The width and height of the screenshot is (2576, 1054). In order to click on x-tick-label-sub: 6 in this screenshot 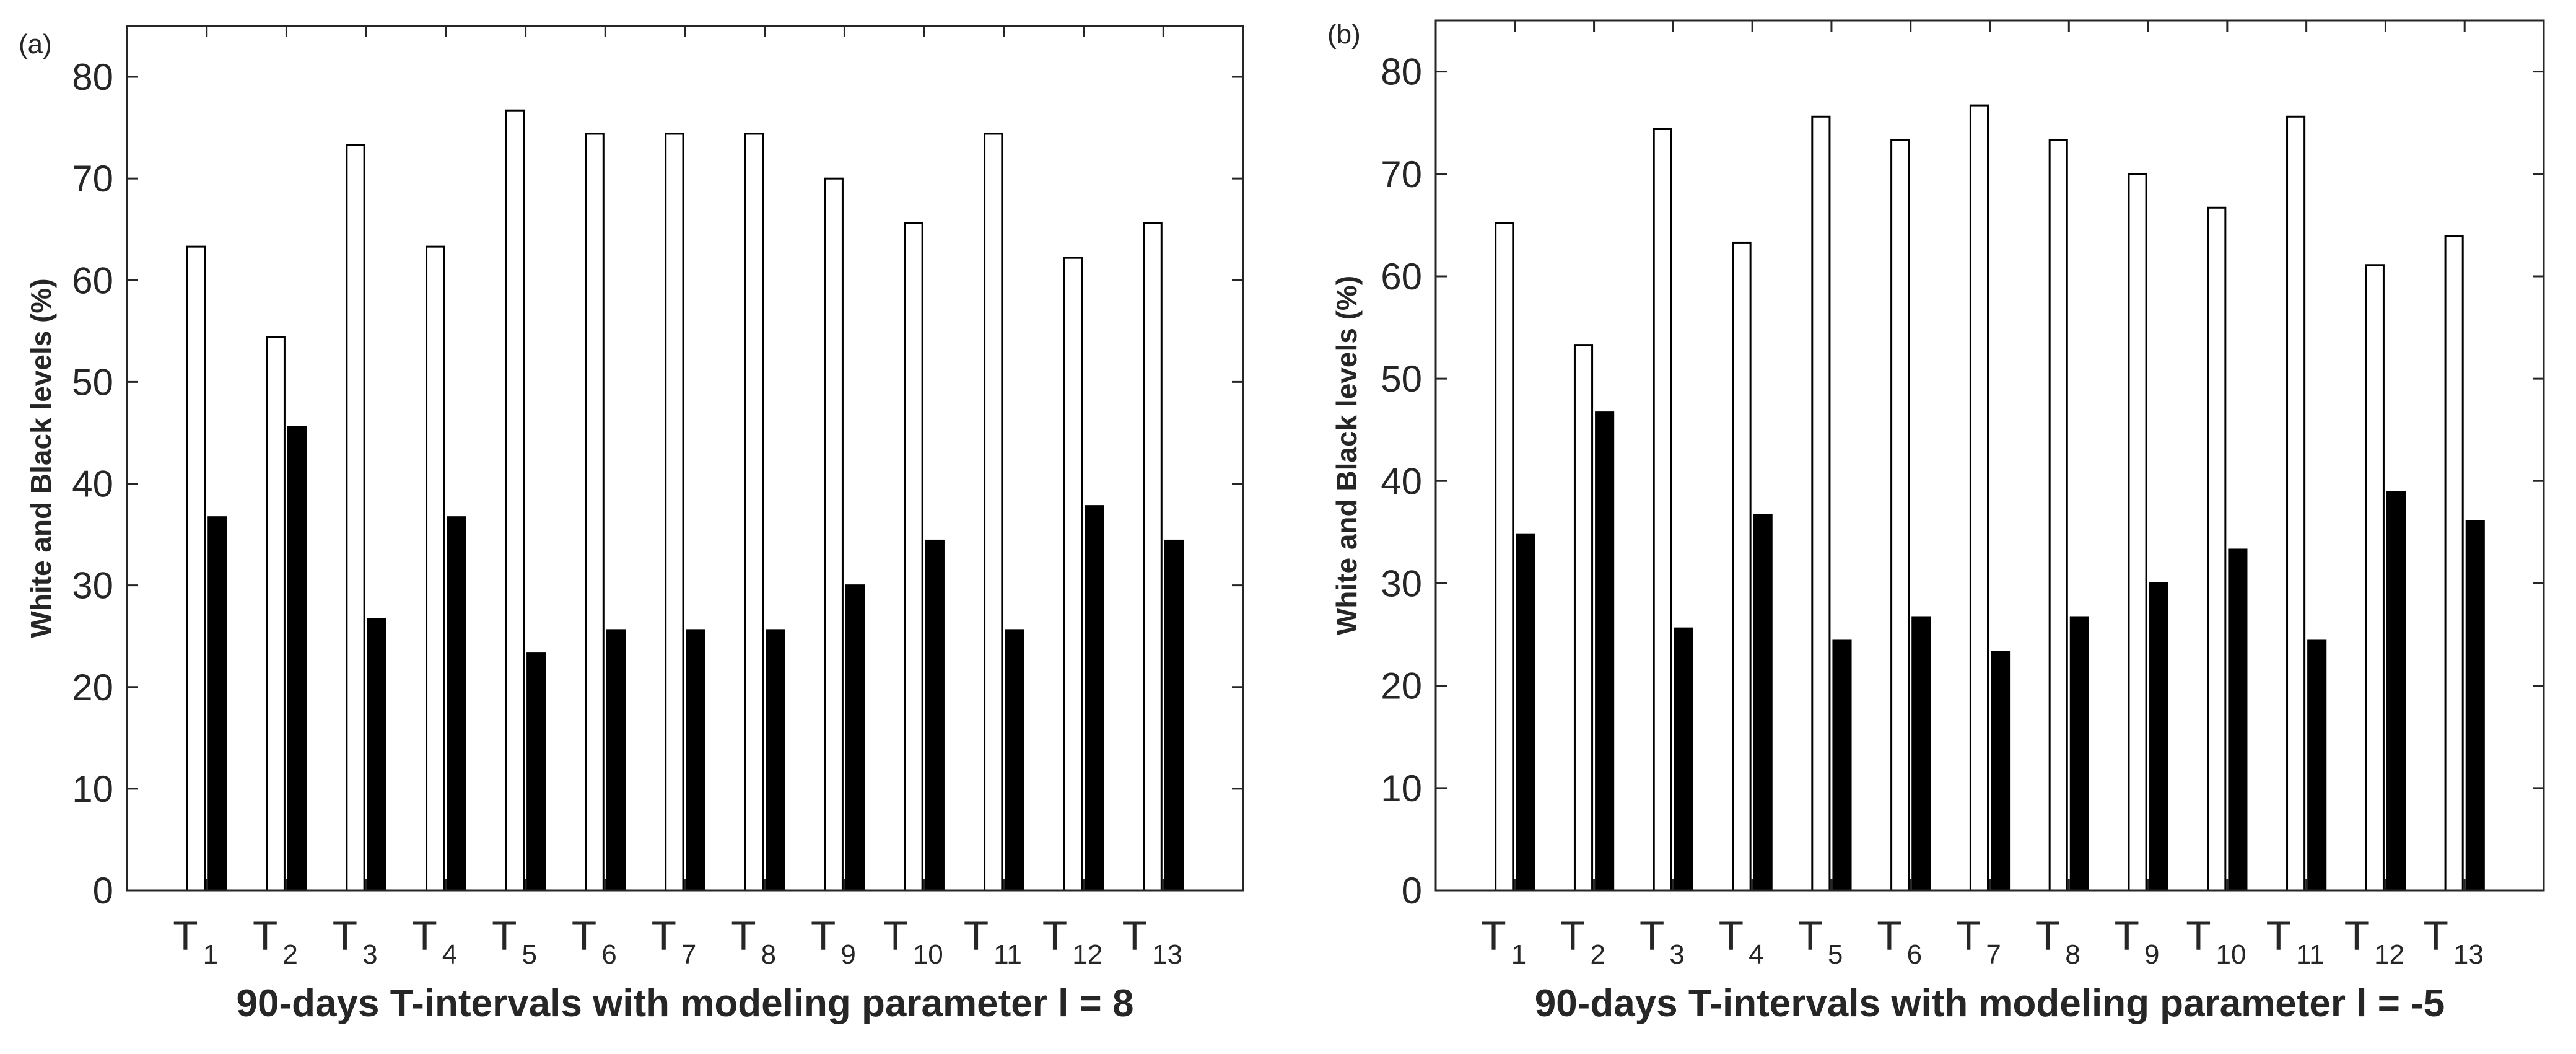, I will do `click(1914, 954)`.